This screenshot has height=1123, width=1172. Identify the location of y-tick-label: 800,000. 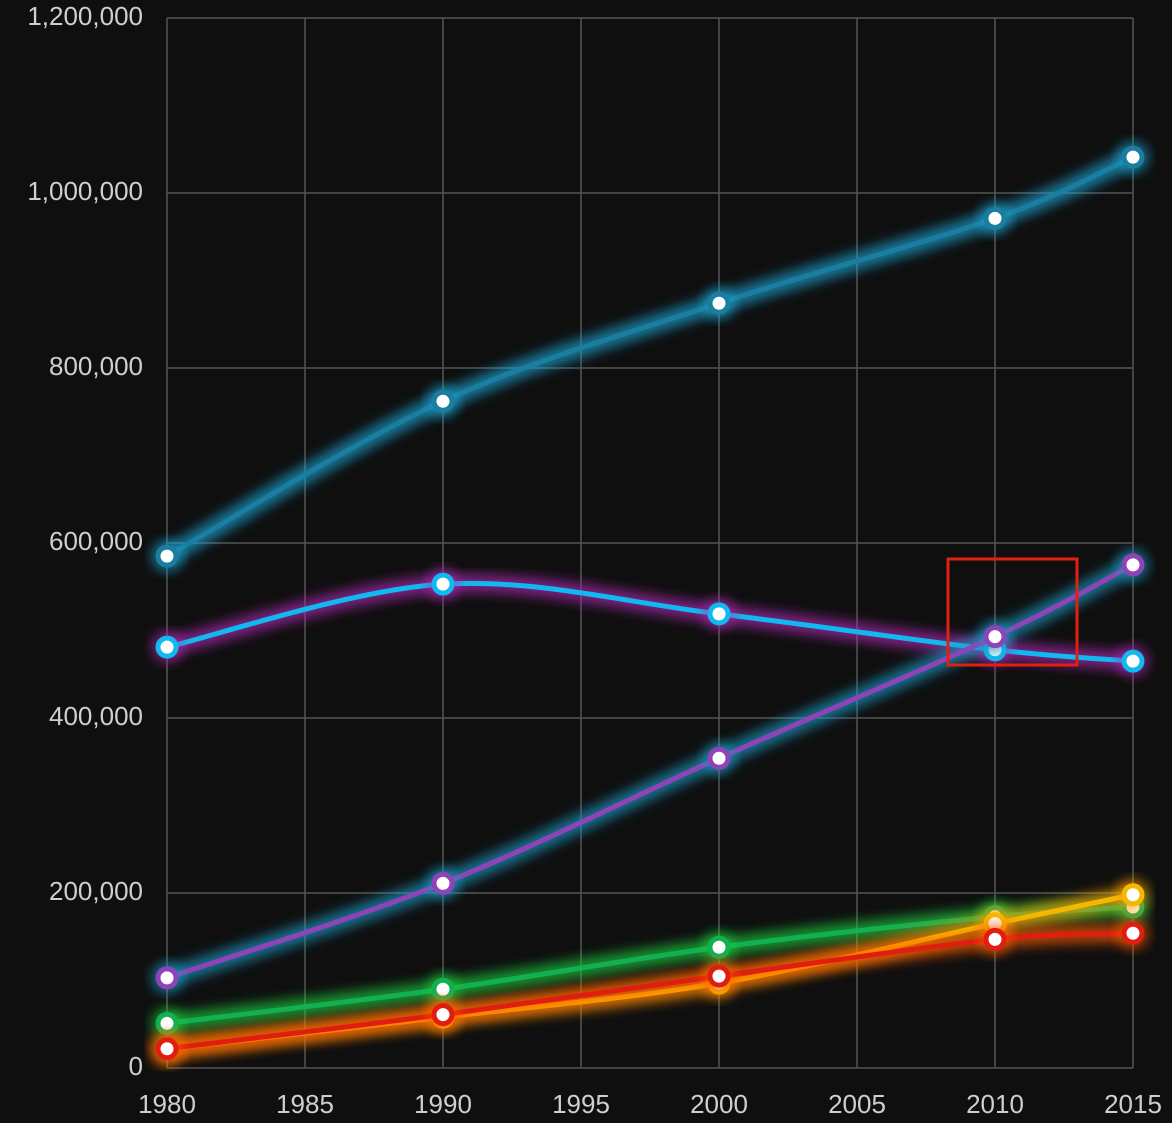
(96, 366).